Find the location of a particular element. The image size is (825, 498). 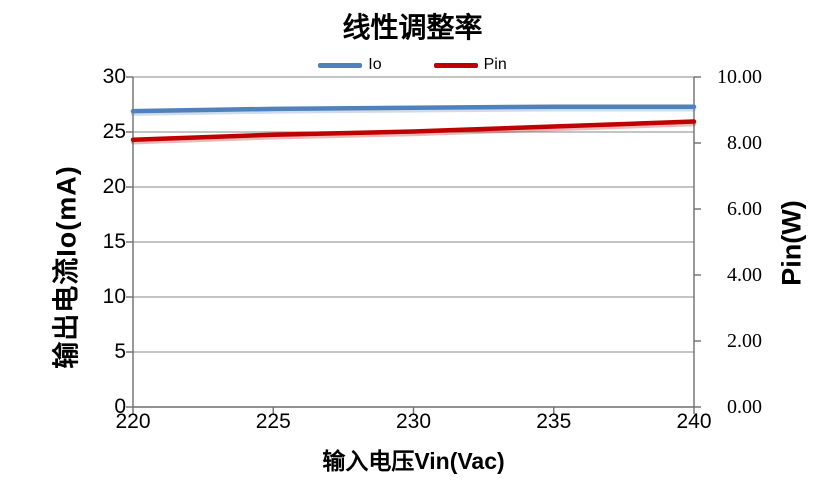

y-left-tick-label: 0 is located at coordinates (120, 406).